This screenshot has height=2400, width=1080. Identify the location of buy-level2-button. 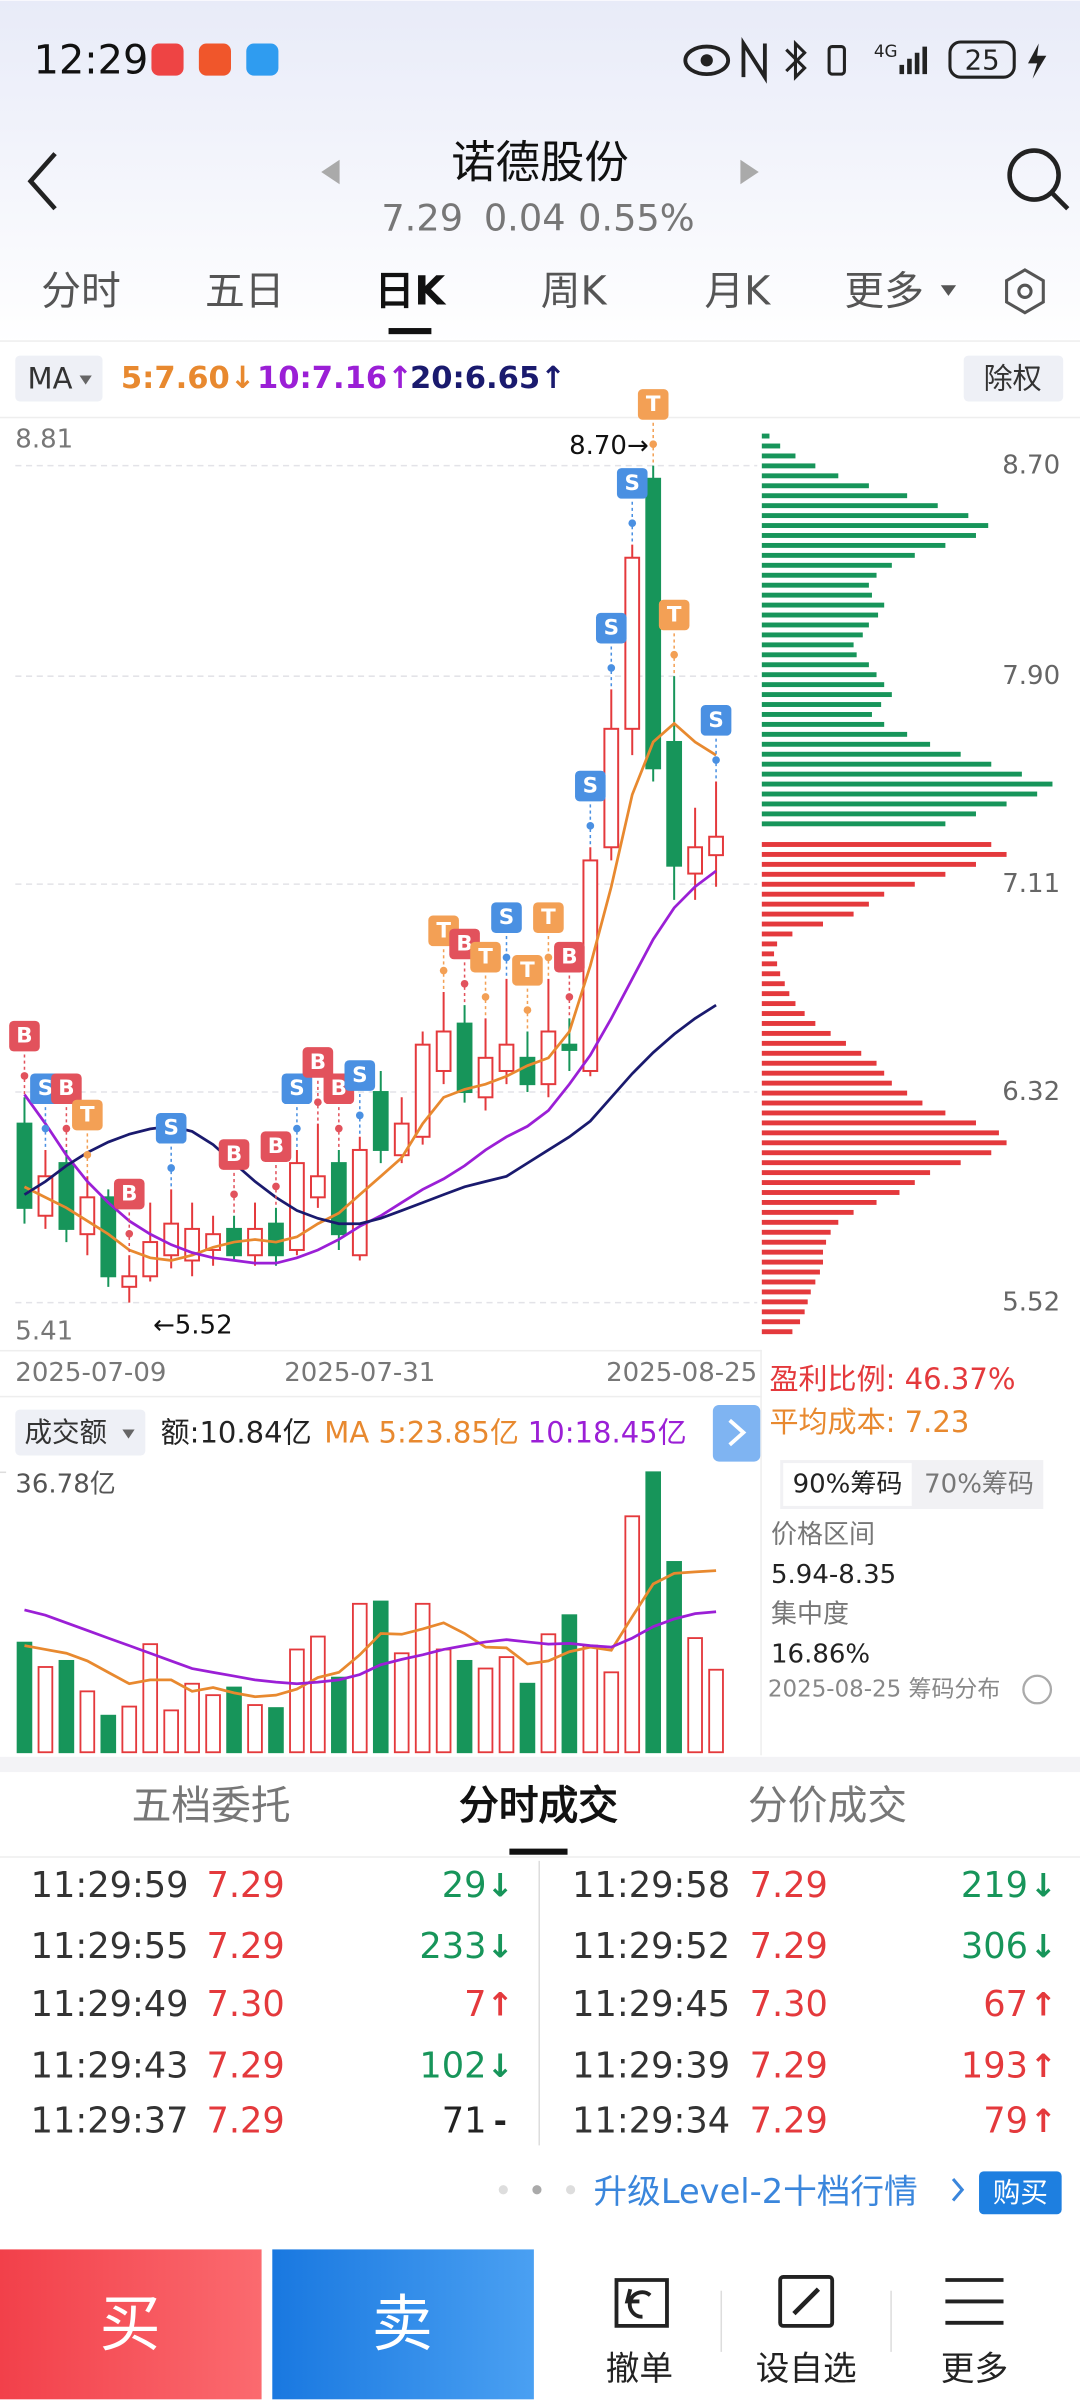
(1020, 2193).